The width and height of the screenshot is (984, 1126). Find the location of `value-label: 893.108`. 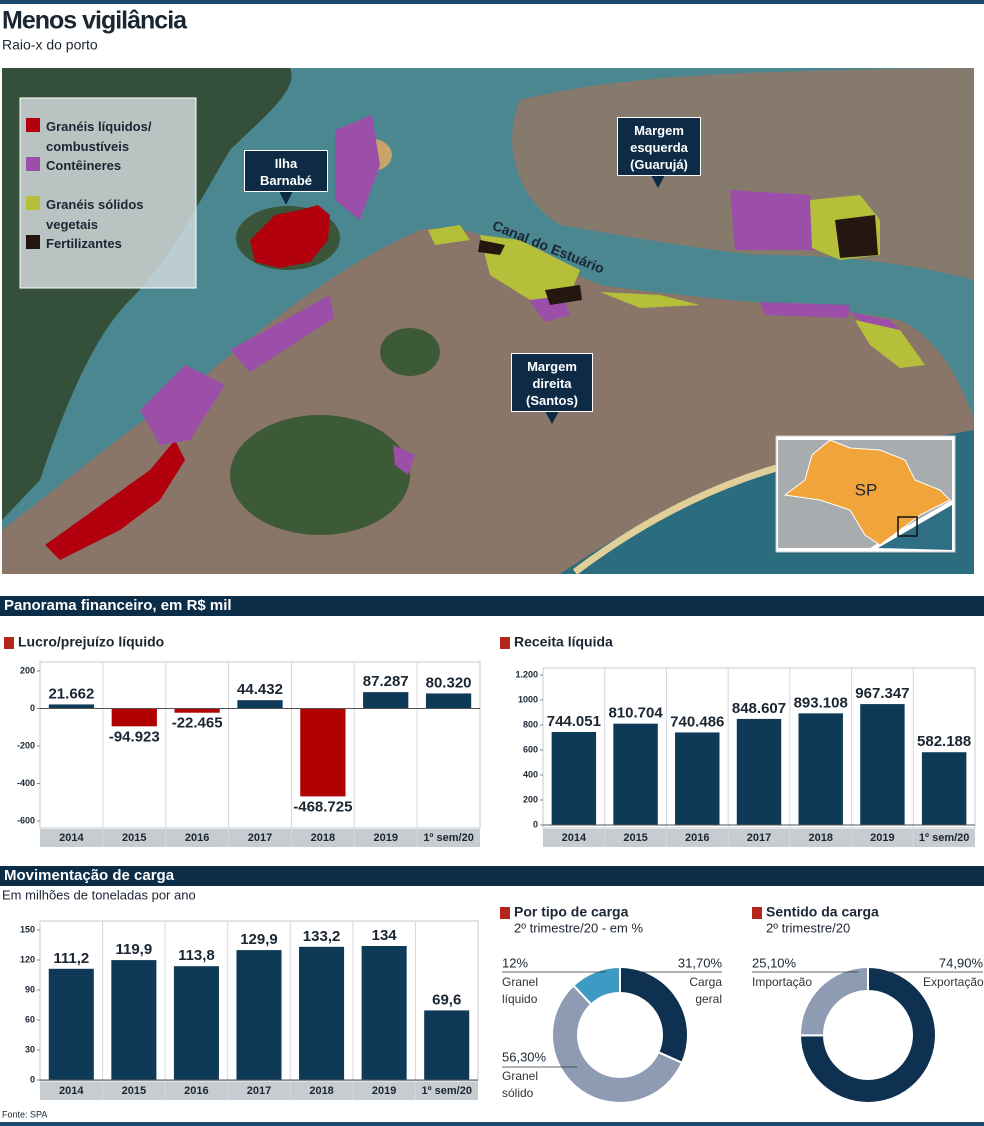

value-label: 893.108 is located at coordinates (821, 702).